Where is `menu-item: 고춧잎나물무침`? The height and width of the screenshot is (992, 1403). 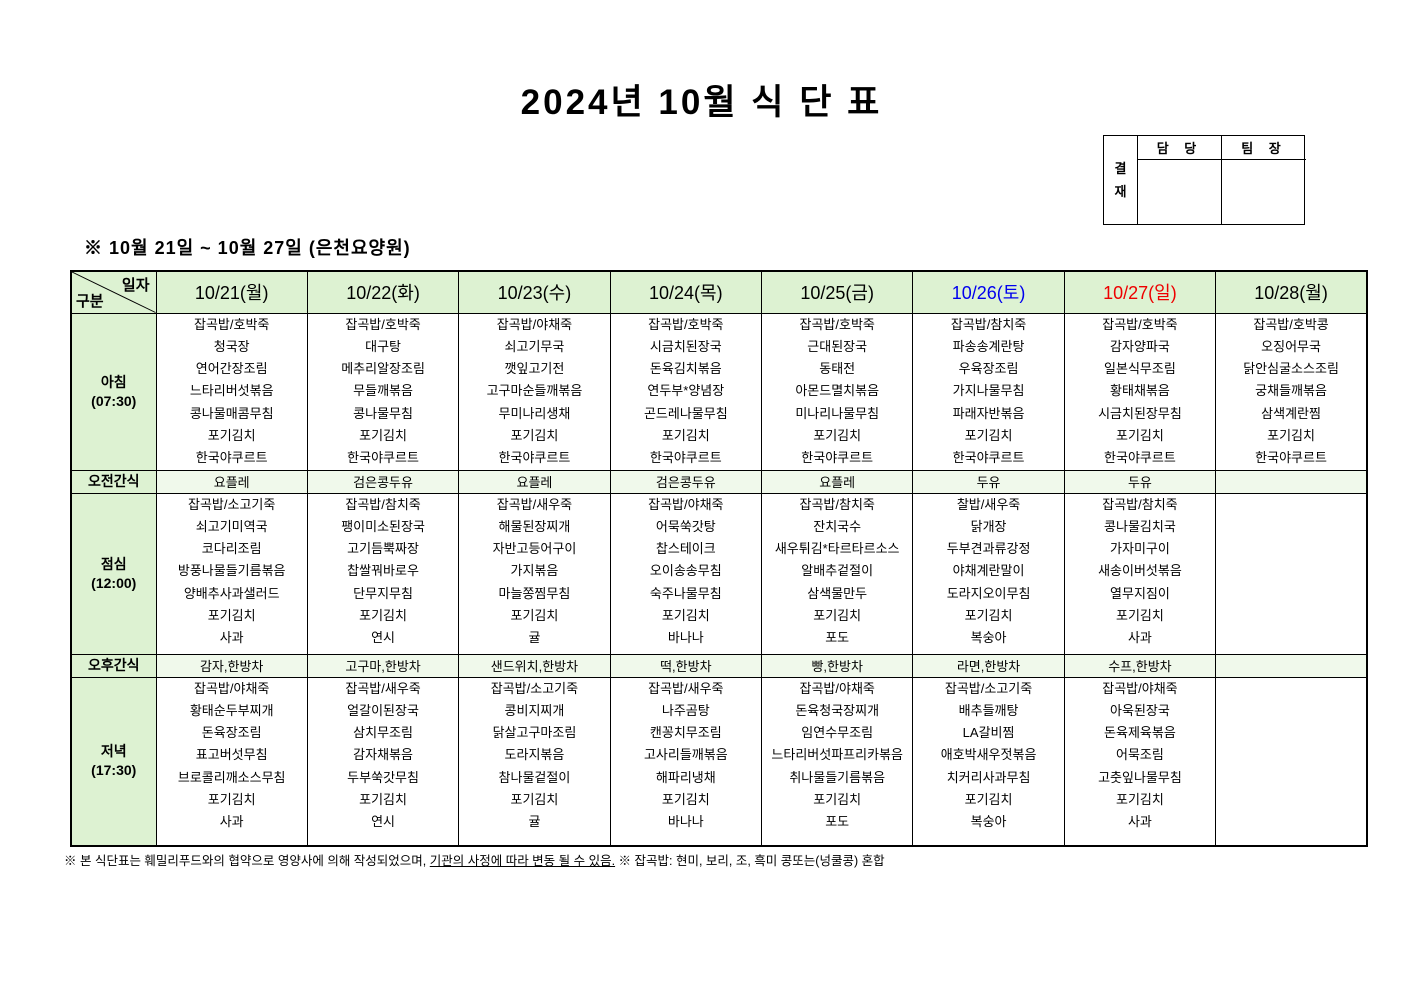 menu-item: 고춧잎나물무침 is located at coordinates (1140, 777).